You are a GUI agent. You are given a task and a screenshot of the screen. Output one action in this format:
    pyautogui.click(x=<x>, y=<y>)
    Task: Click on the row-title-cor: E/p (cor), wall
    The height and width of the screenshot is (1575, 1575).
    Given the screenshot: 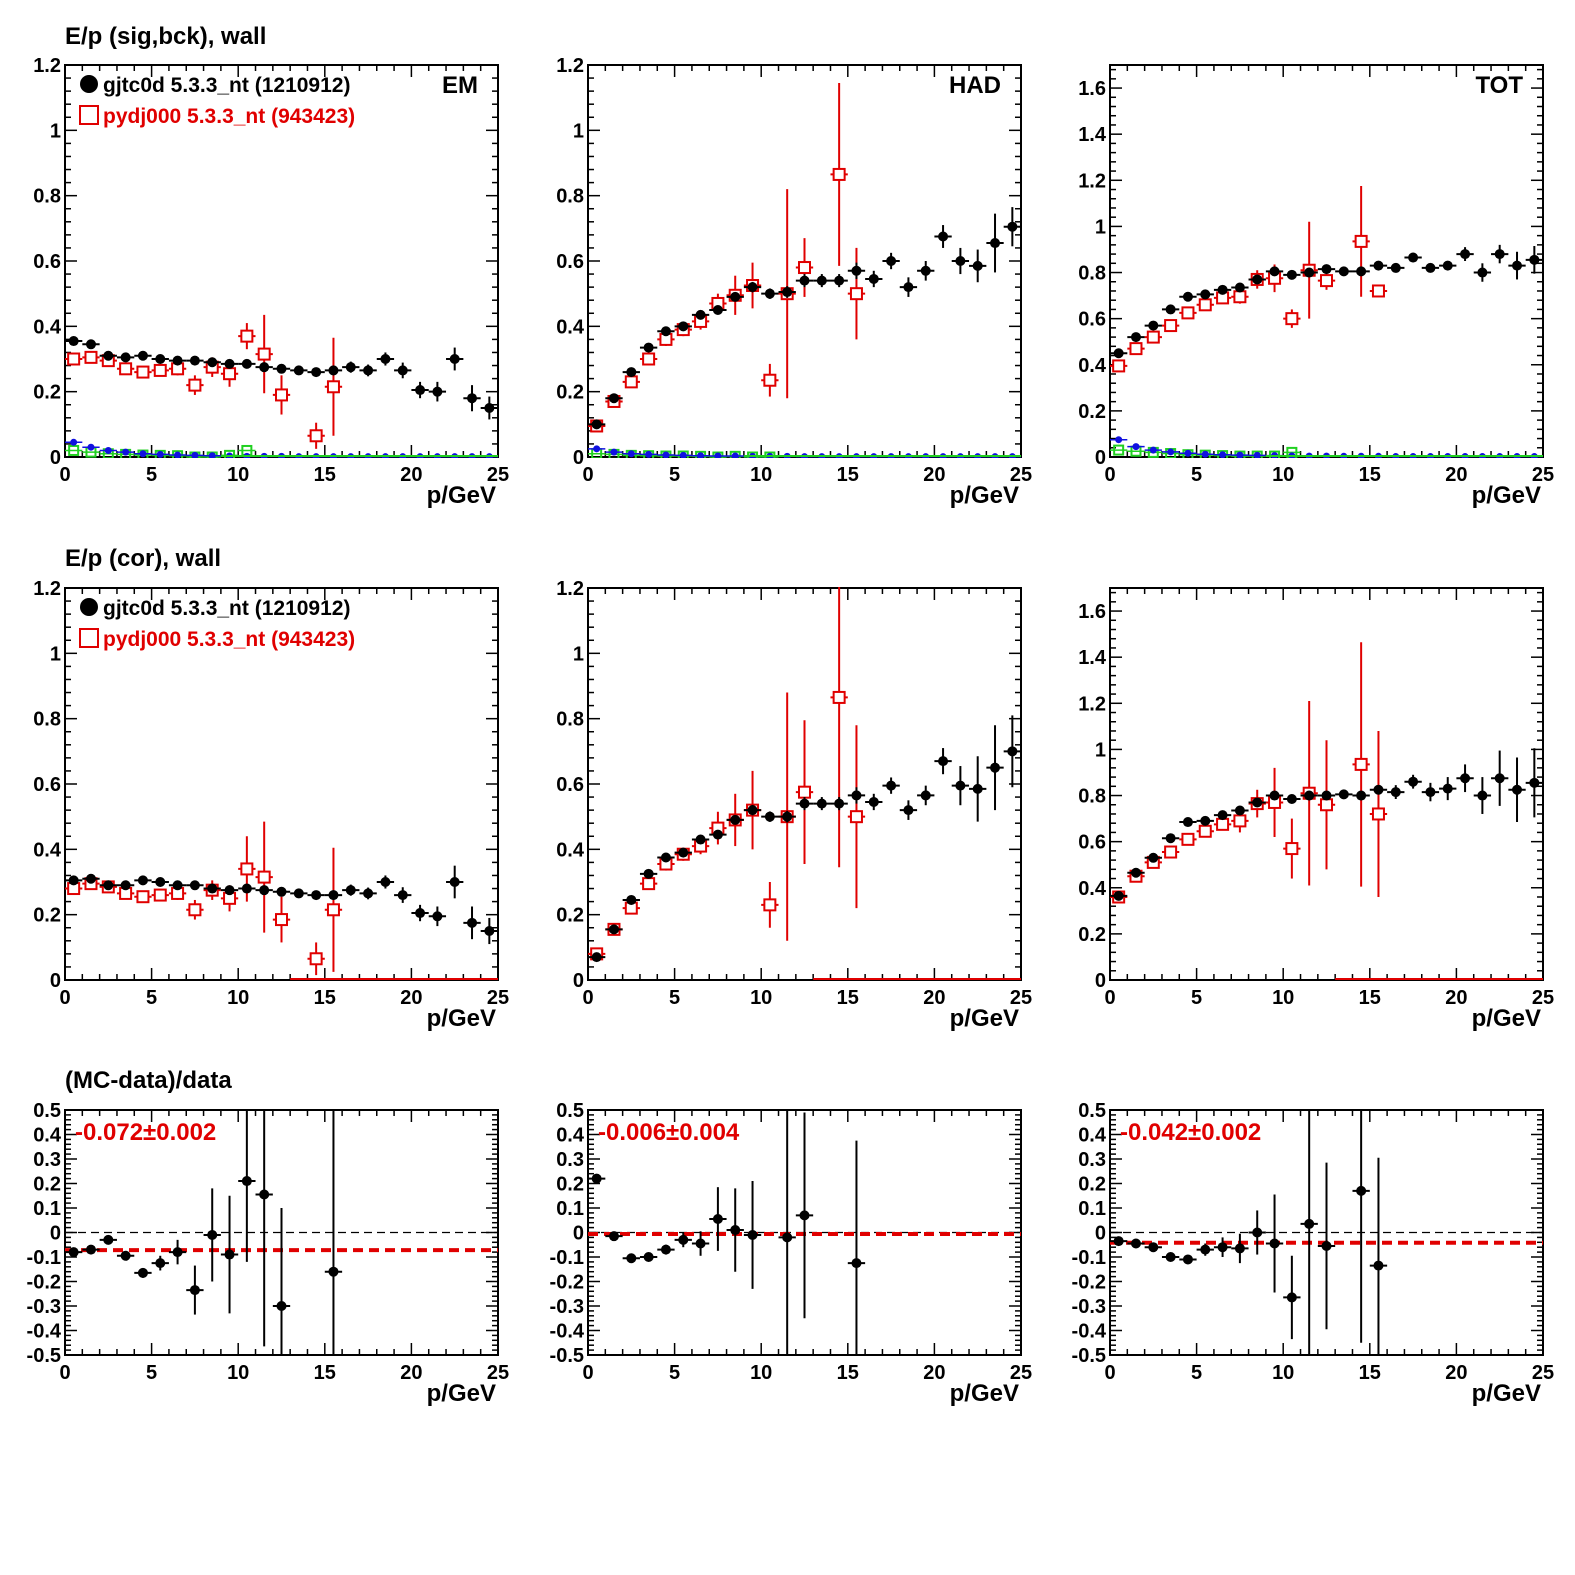 What is the action you would take?
    pyautogui.click(x=143, y=558)
    